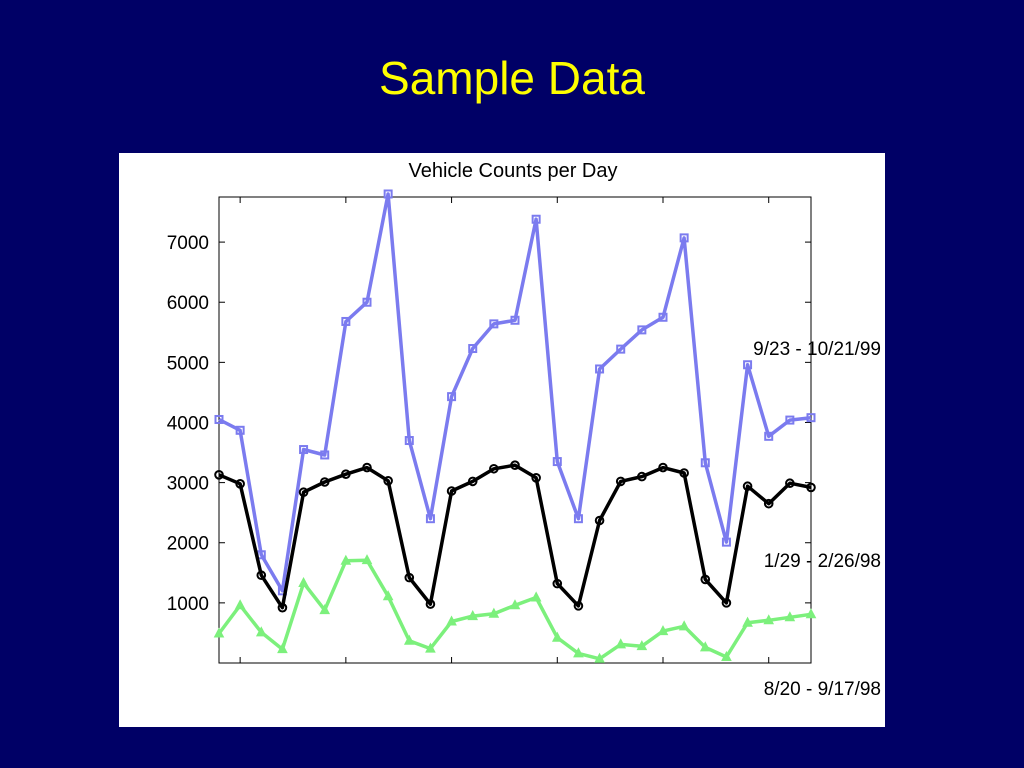  What do you see at coordinates (512, 78) in the screenshot?
I see `slide-title: Sample Data` at bounding box center [512, 78].